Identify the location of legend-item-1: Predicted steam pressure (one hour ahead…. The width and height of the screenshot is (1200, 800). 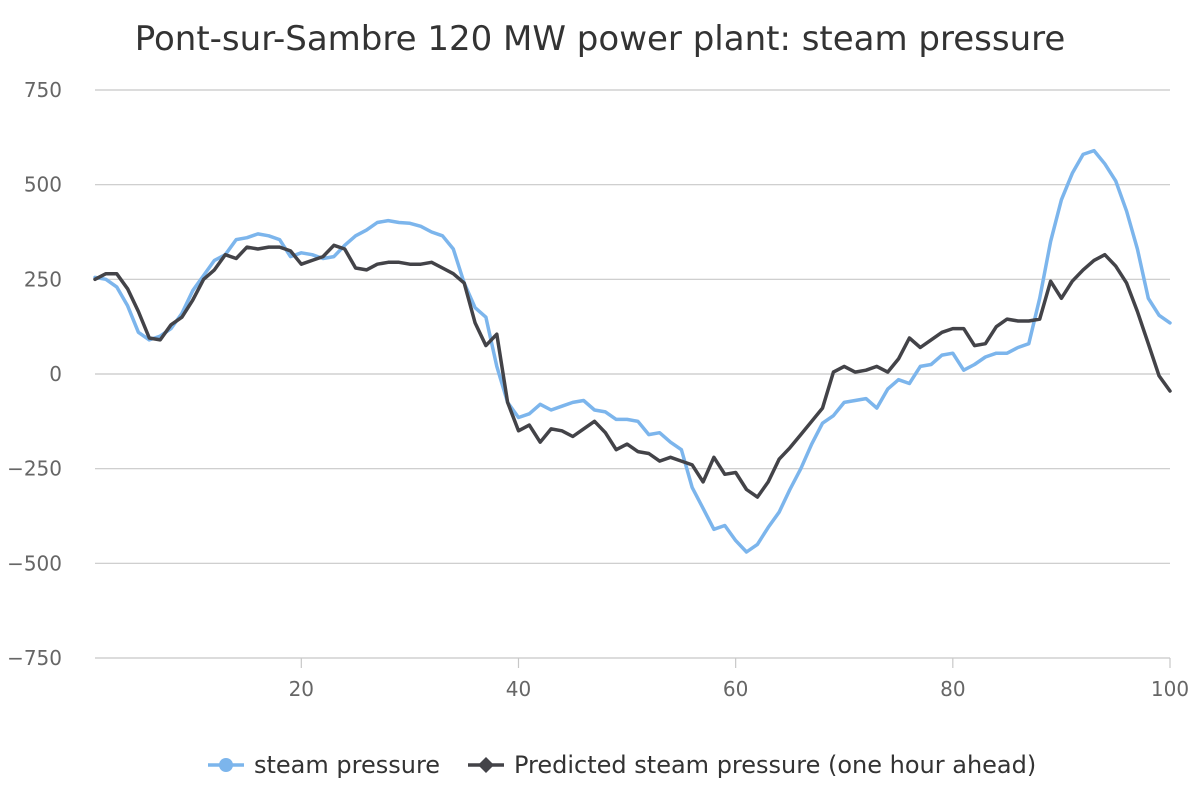
(752, 765).